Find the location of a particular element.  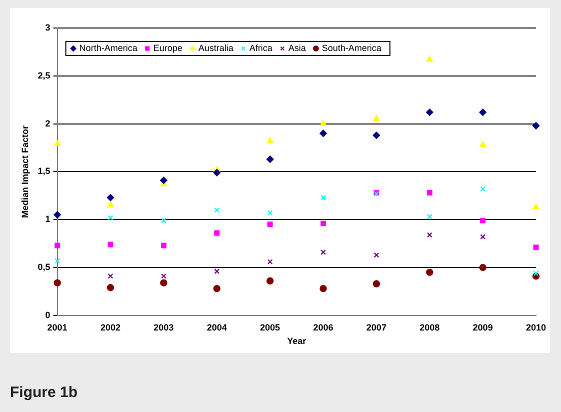

y-tick-label: 0,5 is located at coordinates (44, 267).